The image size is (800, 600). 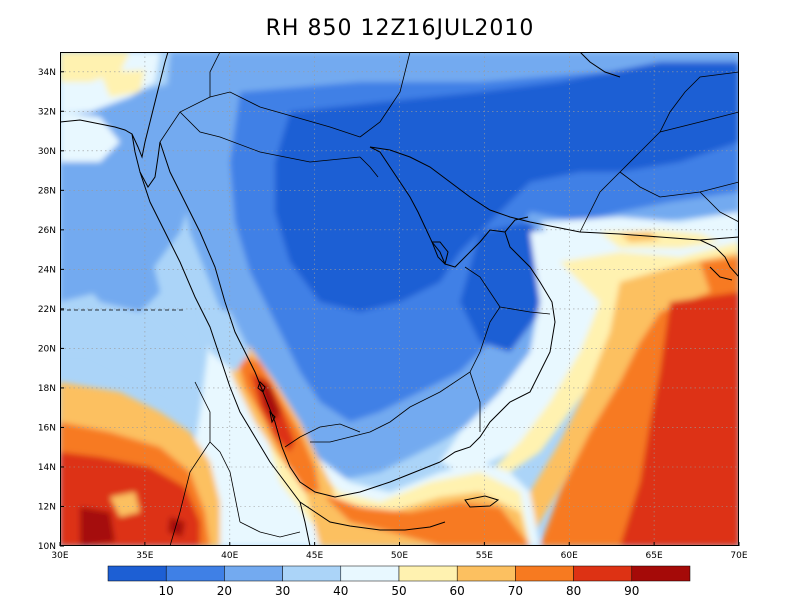 I want to click on lat-label-32N: 32N, so click(x=47, y=112).